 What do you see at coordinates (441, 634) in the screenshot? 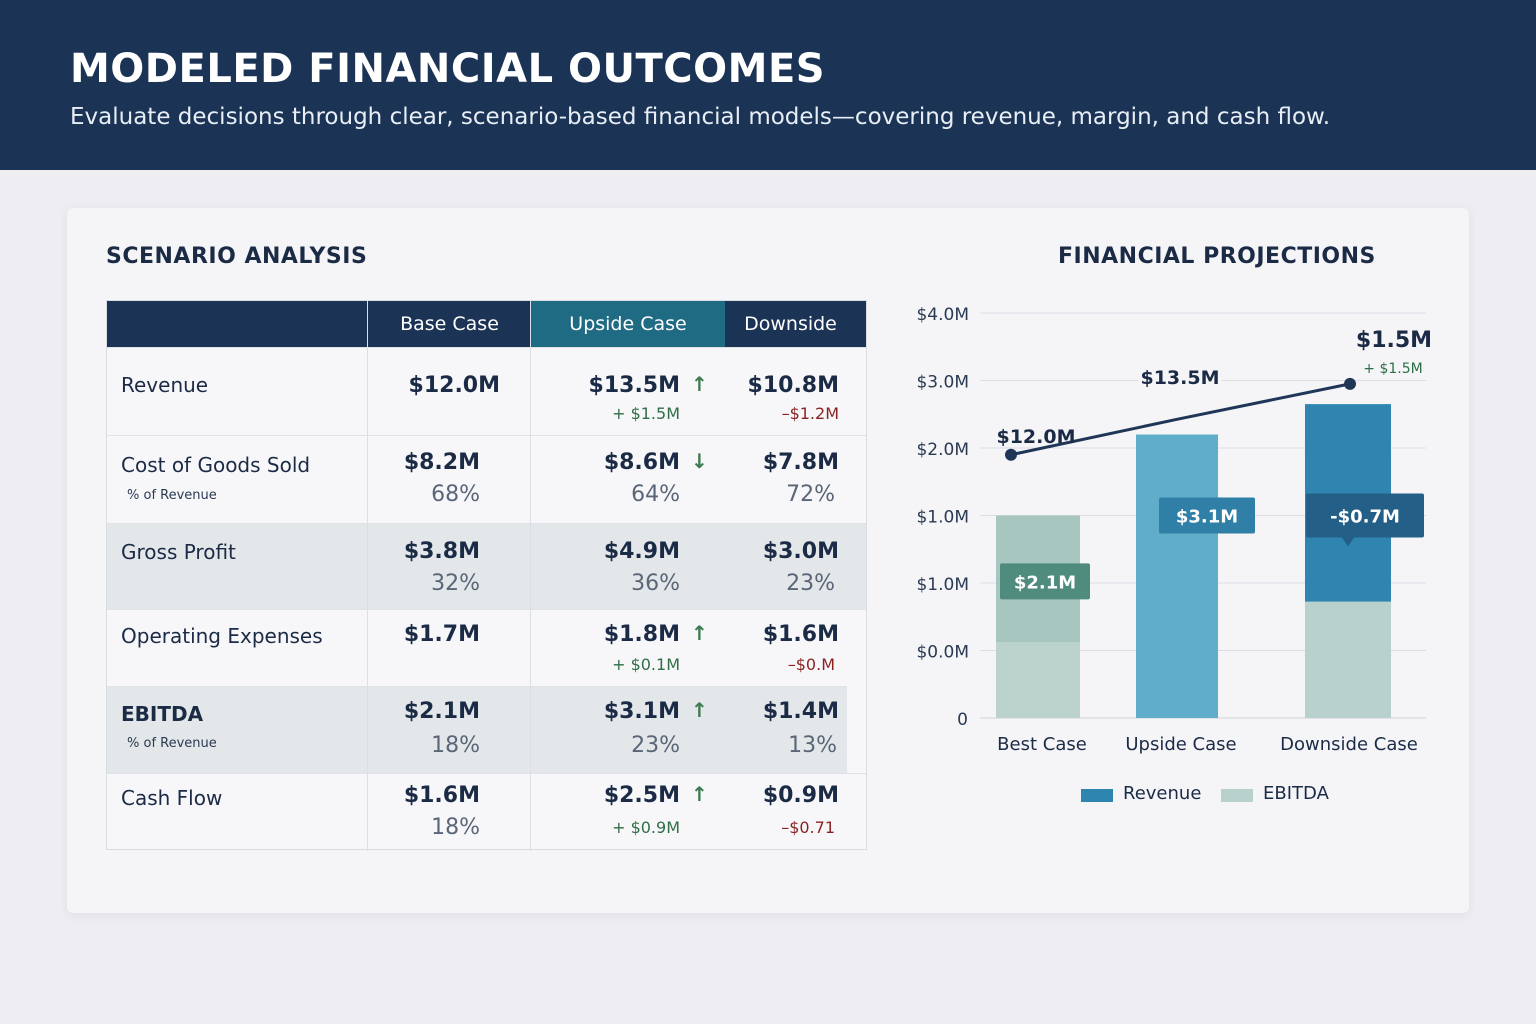
I see `base-value: $1.7M` at bounding box center [441, 634].